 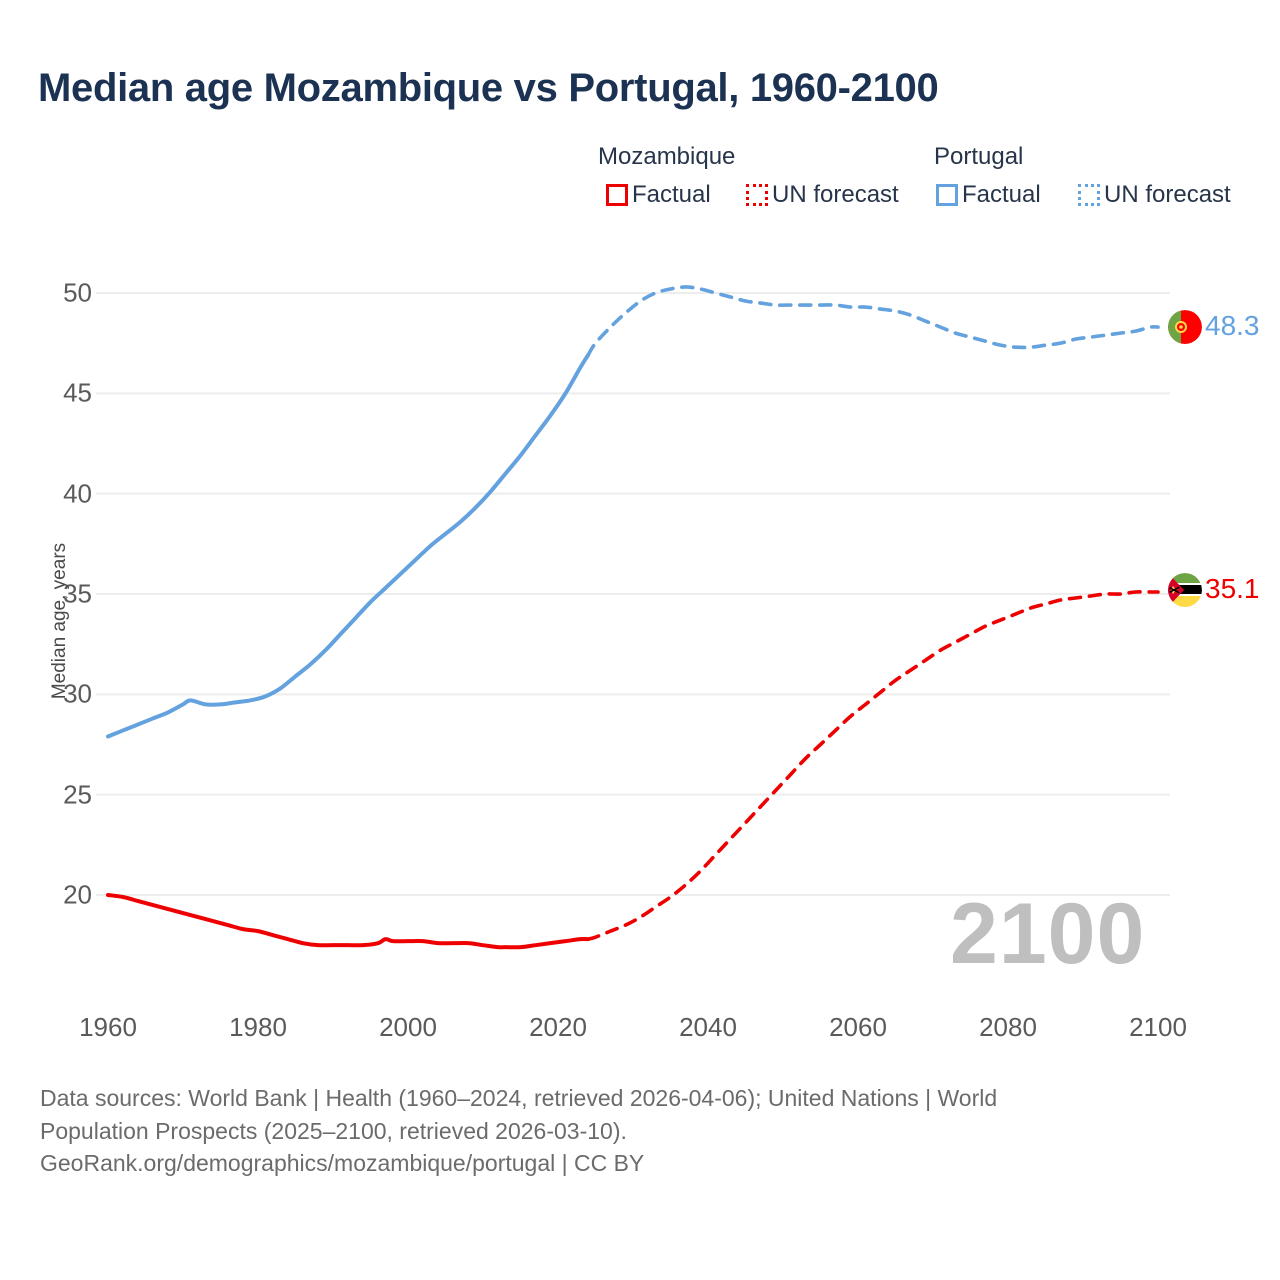 What do you see at coordinates (947, 195) in the screenshot?
I see `legend-swatch-solid-blue-icon` at bounding box center [947, 195].